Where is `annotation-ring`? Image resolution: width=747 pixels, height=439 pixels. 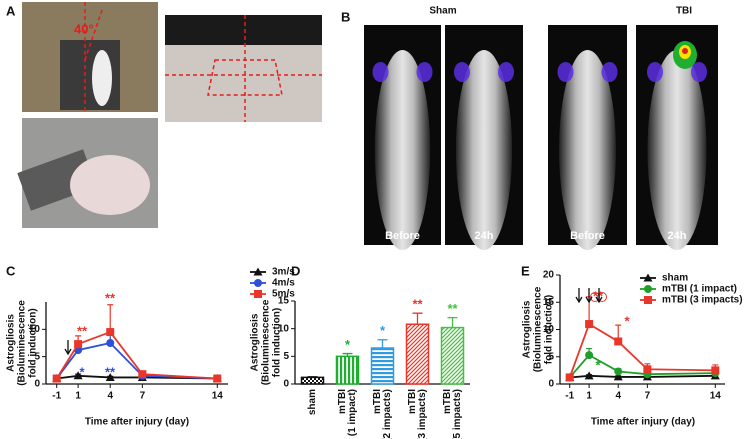 annotation-ring is located at coordinates (602, 297).